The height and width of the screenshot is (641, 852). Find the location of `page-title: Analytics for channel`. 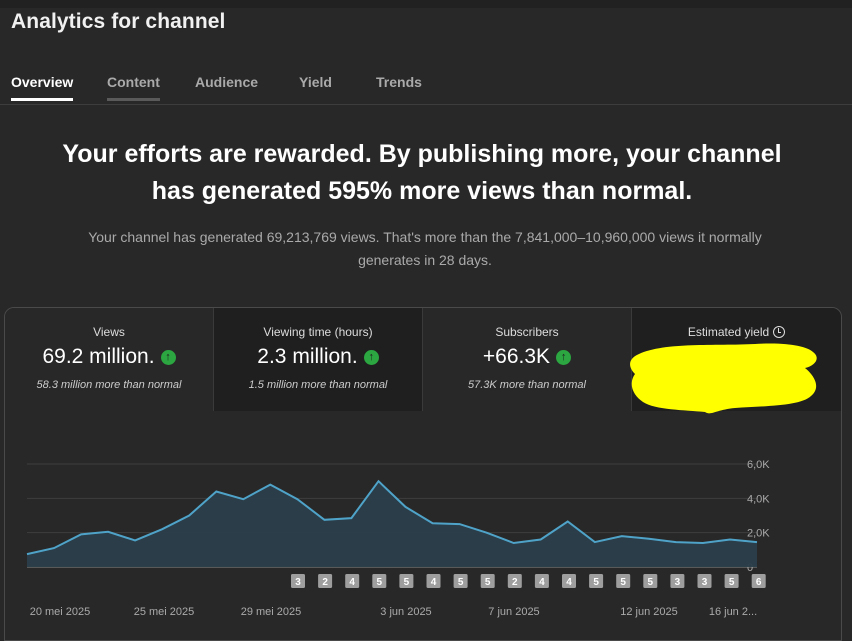

page-title: Analytics for channel is located at coordinates (118, 21).